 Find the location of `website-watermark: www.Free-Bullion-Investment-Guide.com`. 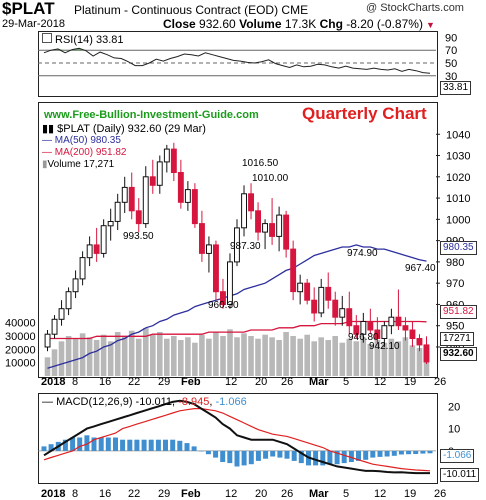

website-watermark: www.Free-Bullion-Investment-Guide.com is located at coordinates (151, 115).